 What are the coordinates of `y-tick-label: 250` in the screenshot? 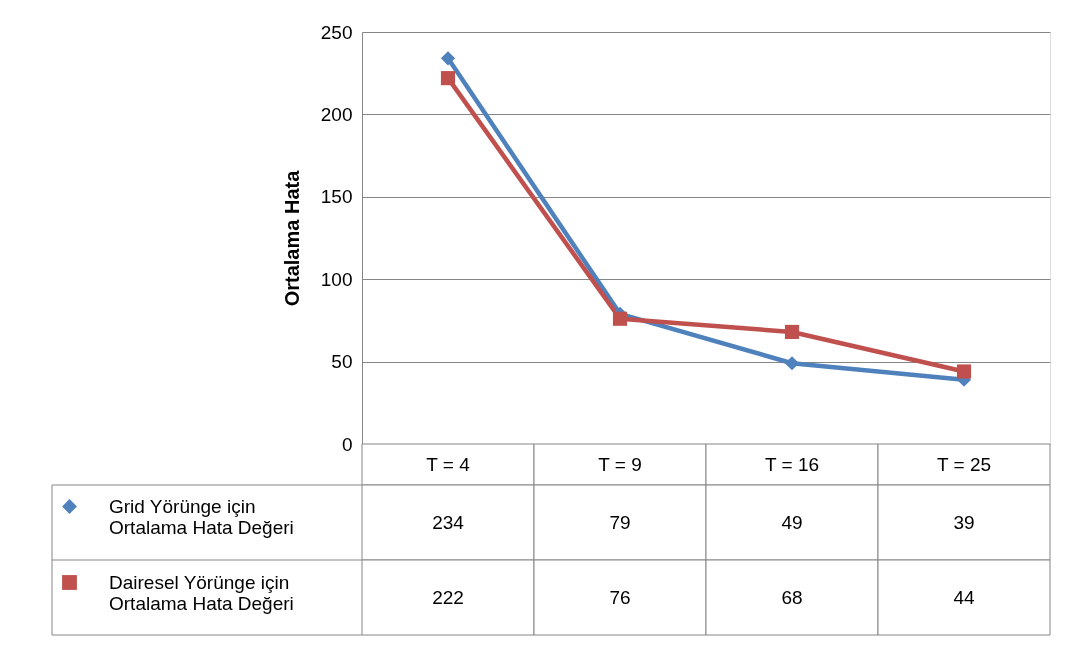 It's located at (336, 32).